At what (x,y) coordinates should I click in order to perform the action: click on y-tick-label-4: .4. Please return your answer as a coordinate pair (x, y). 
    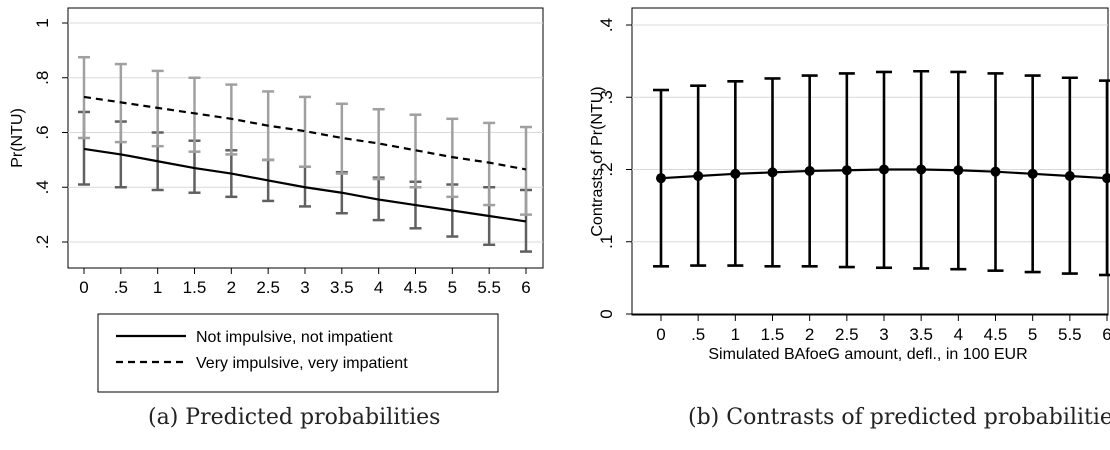
    Looking at the image, I should click on (606, 25).